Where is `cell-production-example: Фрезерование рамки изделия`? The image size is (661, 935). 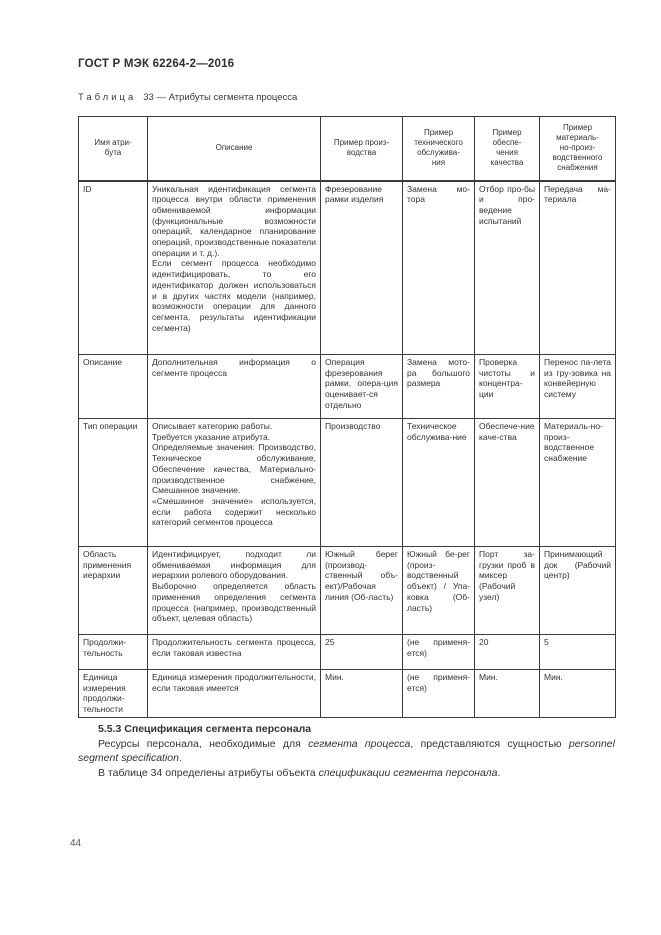 cell-production-example: Фрезерование рамки изделия is located at coordinates (361, 267).